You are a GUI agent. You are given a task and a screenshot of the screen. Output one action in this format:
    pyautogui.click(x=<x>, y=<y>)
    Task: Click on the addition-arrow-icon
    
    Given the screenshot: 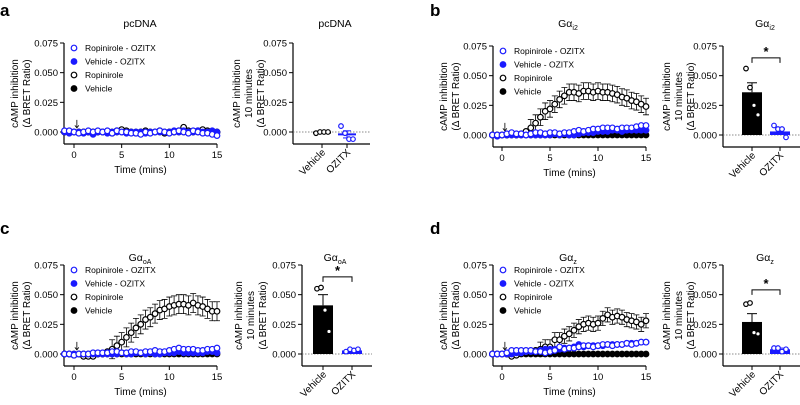 What is the action you would take?
    pyautogui.click(x=505, y=346)
    